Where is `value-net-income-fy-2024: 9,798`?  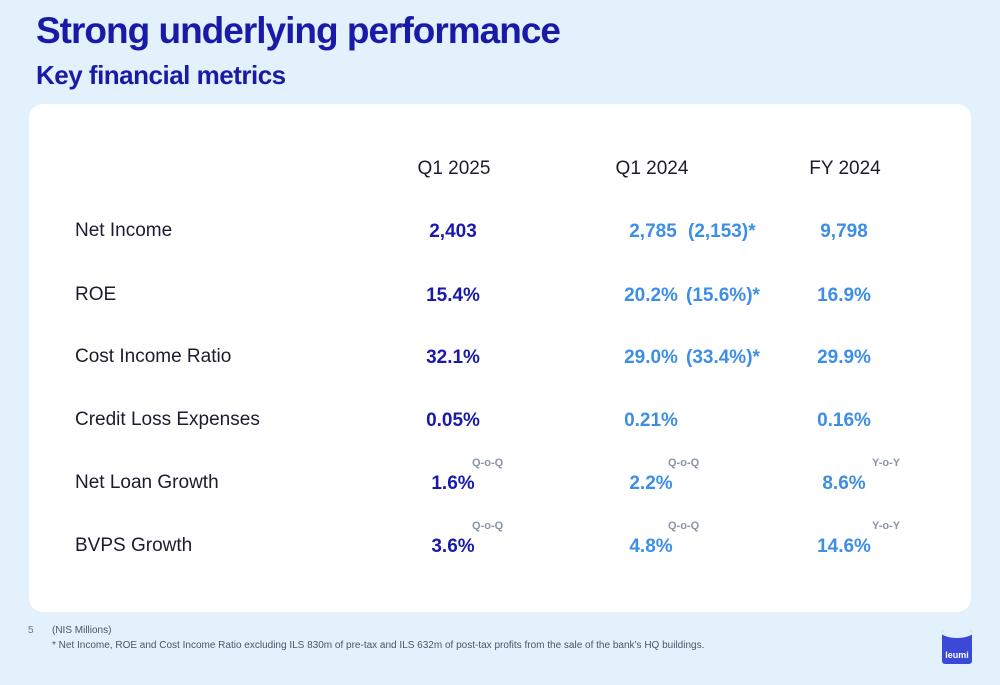 value-net-income-fy-2024: 9,798 is located at coordinates (844, 231).